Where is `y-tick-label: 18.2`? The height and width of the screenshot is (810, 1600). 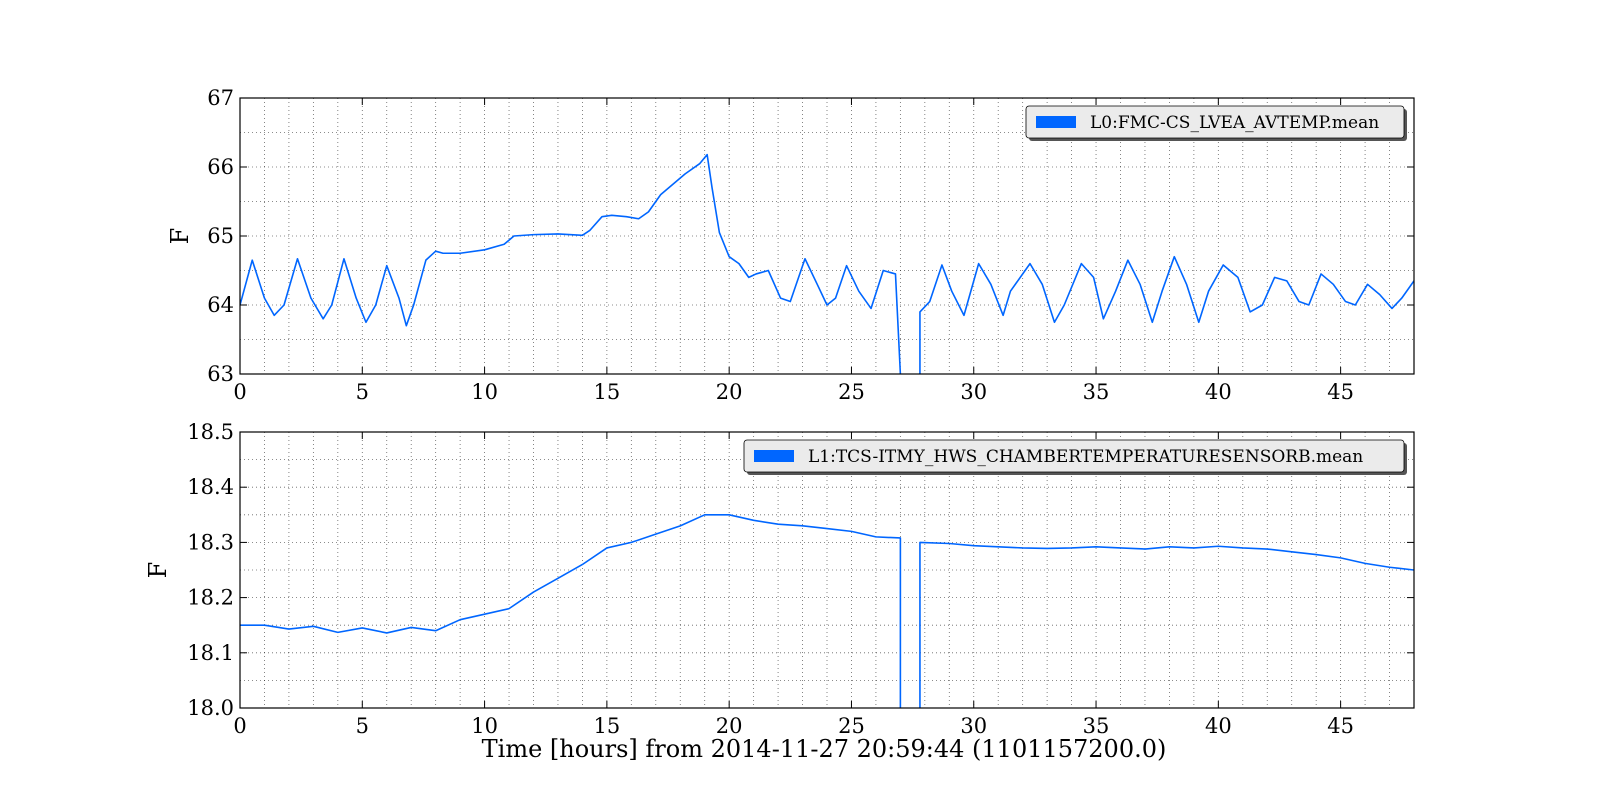
y-tick-label: 18.2 is located at coordinates (210, 598).